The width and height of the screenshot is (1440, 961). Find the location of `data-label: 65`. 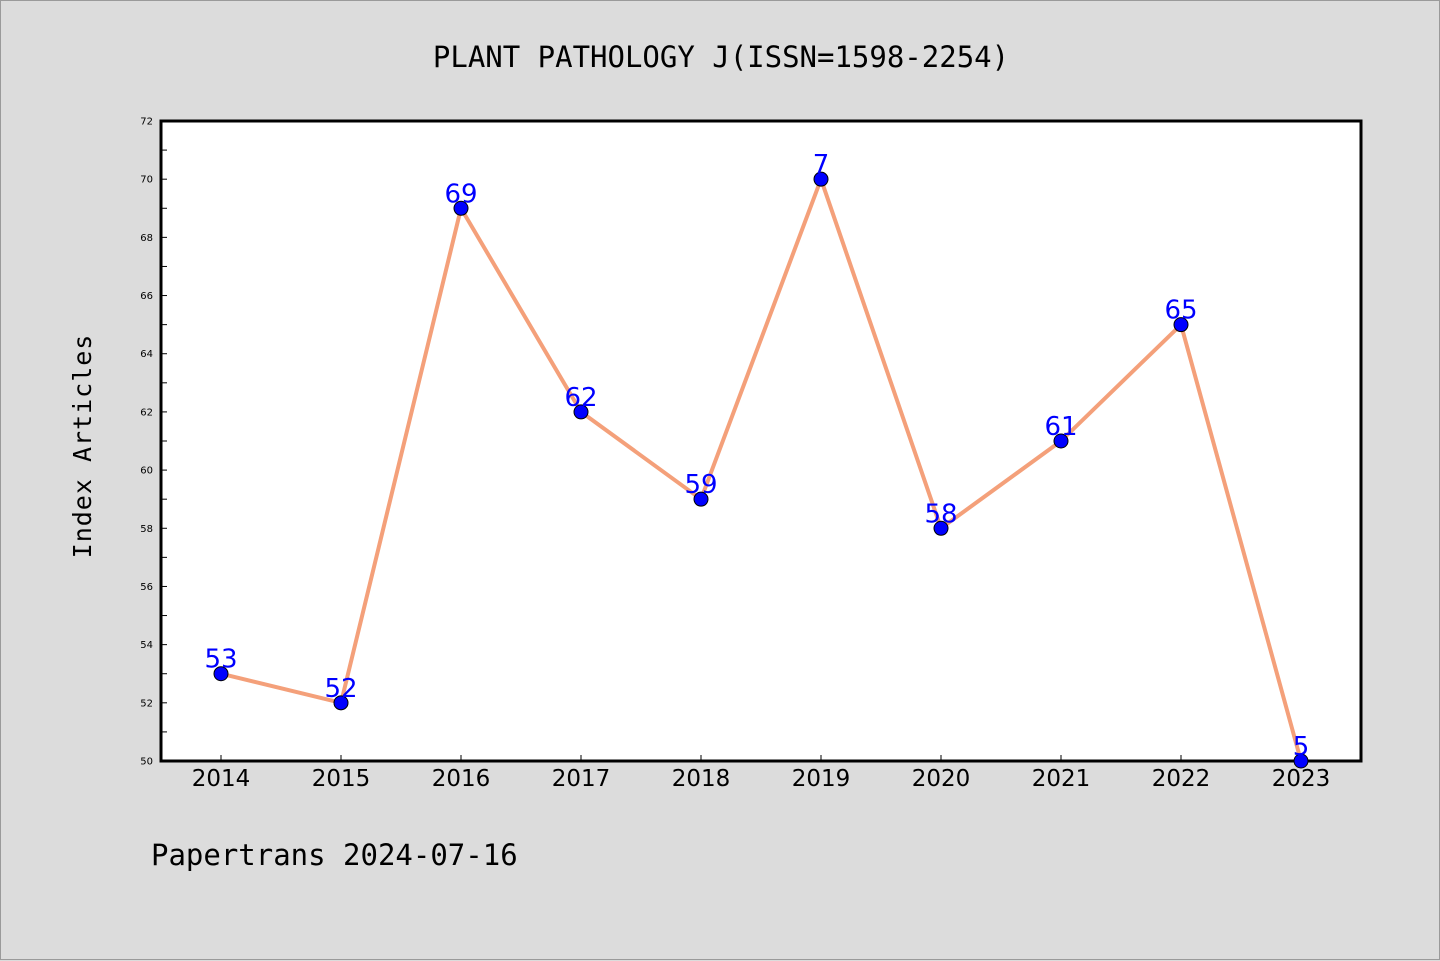

data-label: 65 is located at coordinates (1180, 311).